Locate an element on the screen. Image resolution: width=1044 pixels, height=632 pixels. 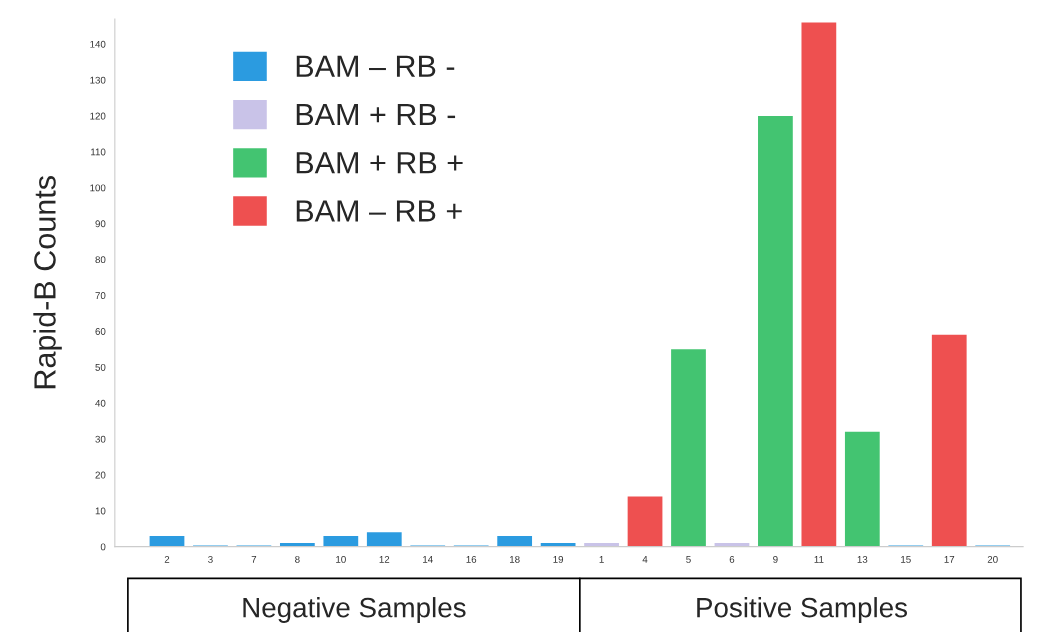
x-tick-label: 12 is located at coordinates (384, 559).